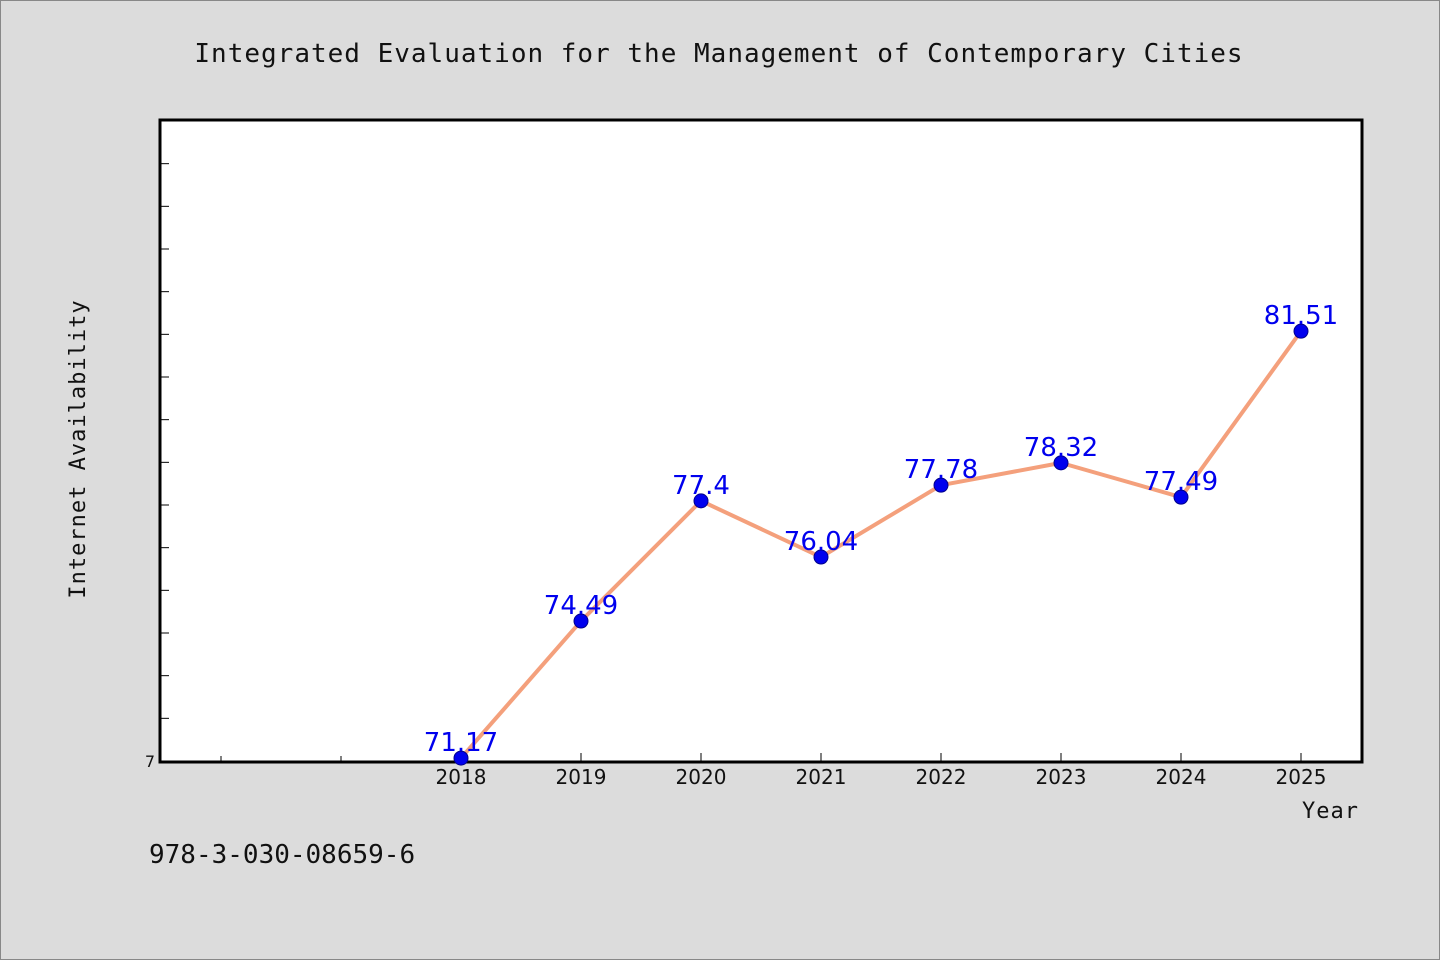 This screenshot has height=960, width=1440. What do you see at coordinates (1181, 777) in the screenshot?
I see `x-tick-label: 2024` at bounding box center [1181, 777].